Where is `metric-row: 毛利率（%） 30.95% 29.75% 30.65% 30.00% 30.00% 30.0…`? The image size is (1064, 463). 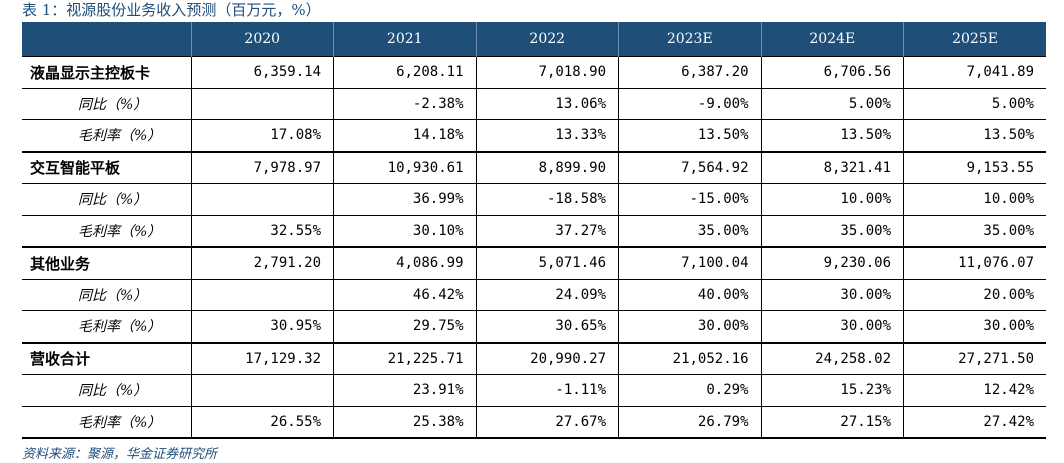
metric-row: 毛利率（%） 30.95% 29.75% 30.65% 30.00% 30.00% 30.0… is located at coordinates (534, 326).